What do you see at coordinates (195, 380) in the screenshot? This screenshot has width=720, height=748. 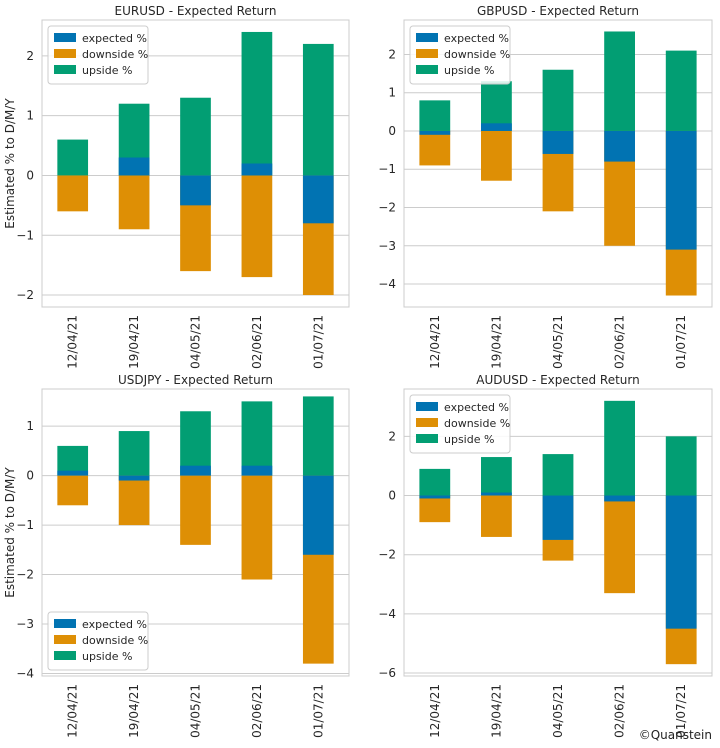 I see `chart-title: USDJPY - Expected Return` at bounding box center [195, 380].